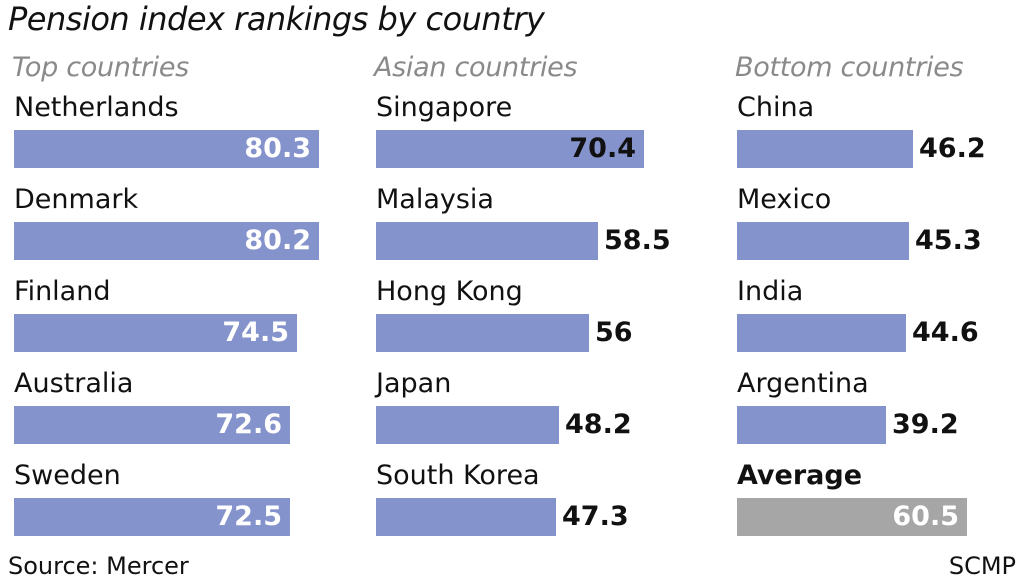 This screenshot has width=1024, height=586. Describe the element at coordinates (849, 67) in the screenshot. I see `panel-title-bottom-countries: Bottom countries` at that location.